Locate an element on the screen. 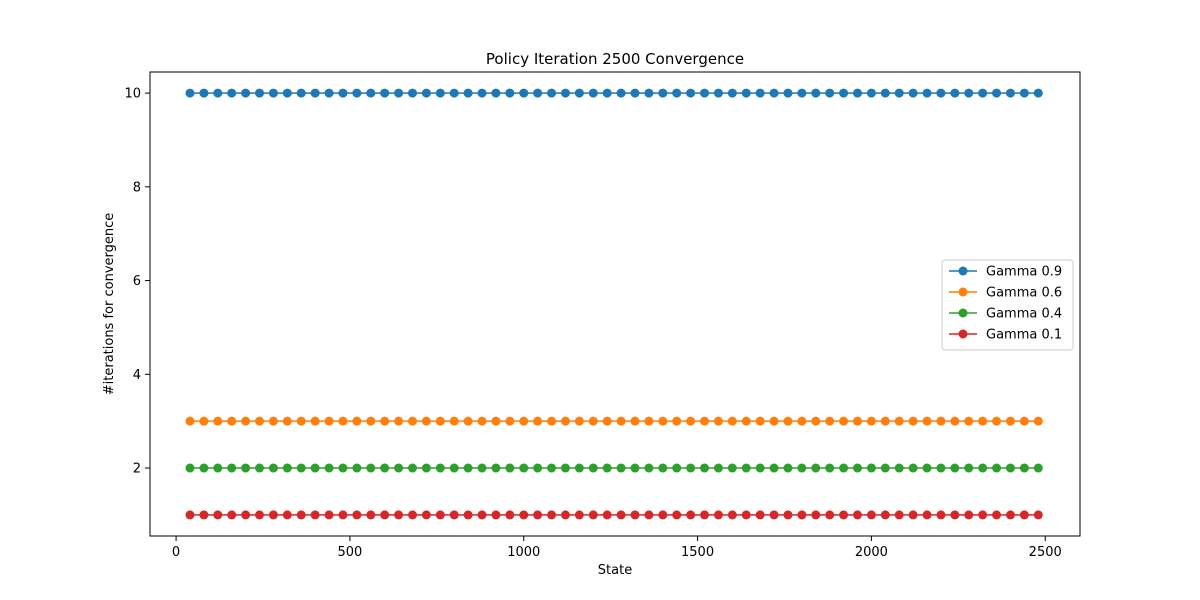  legend-item: Gamma 0.6 is located at coordinates (1005, 293).